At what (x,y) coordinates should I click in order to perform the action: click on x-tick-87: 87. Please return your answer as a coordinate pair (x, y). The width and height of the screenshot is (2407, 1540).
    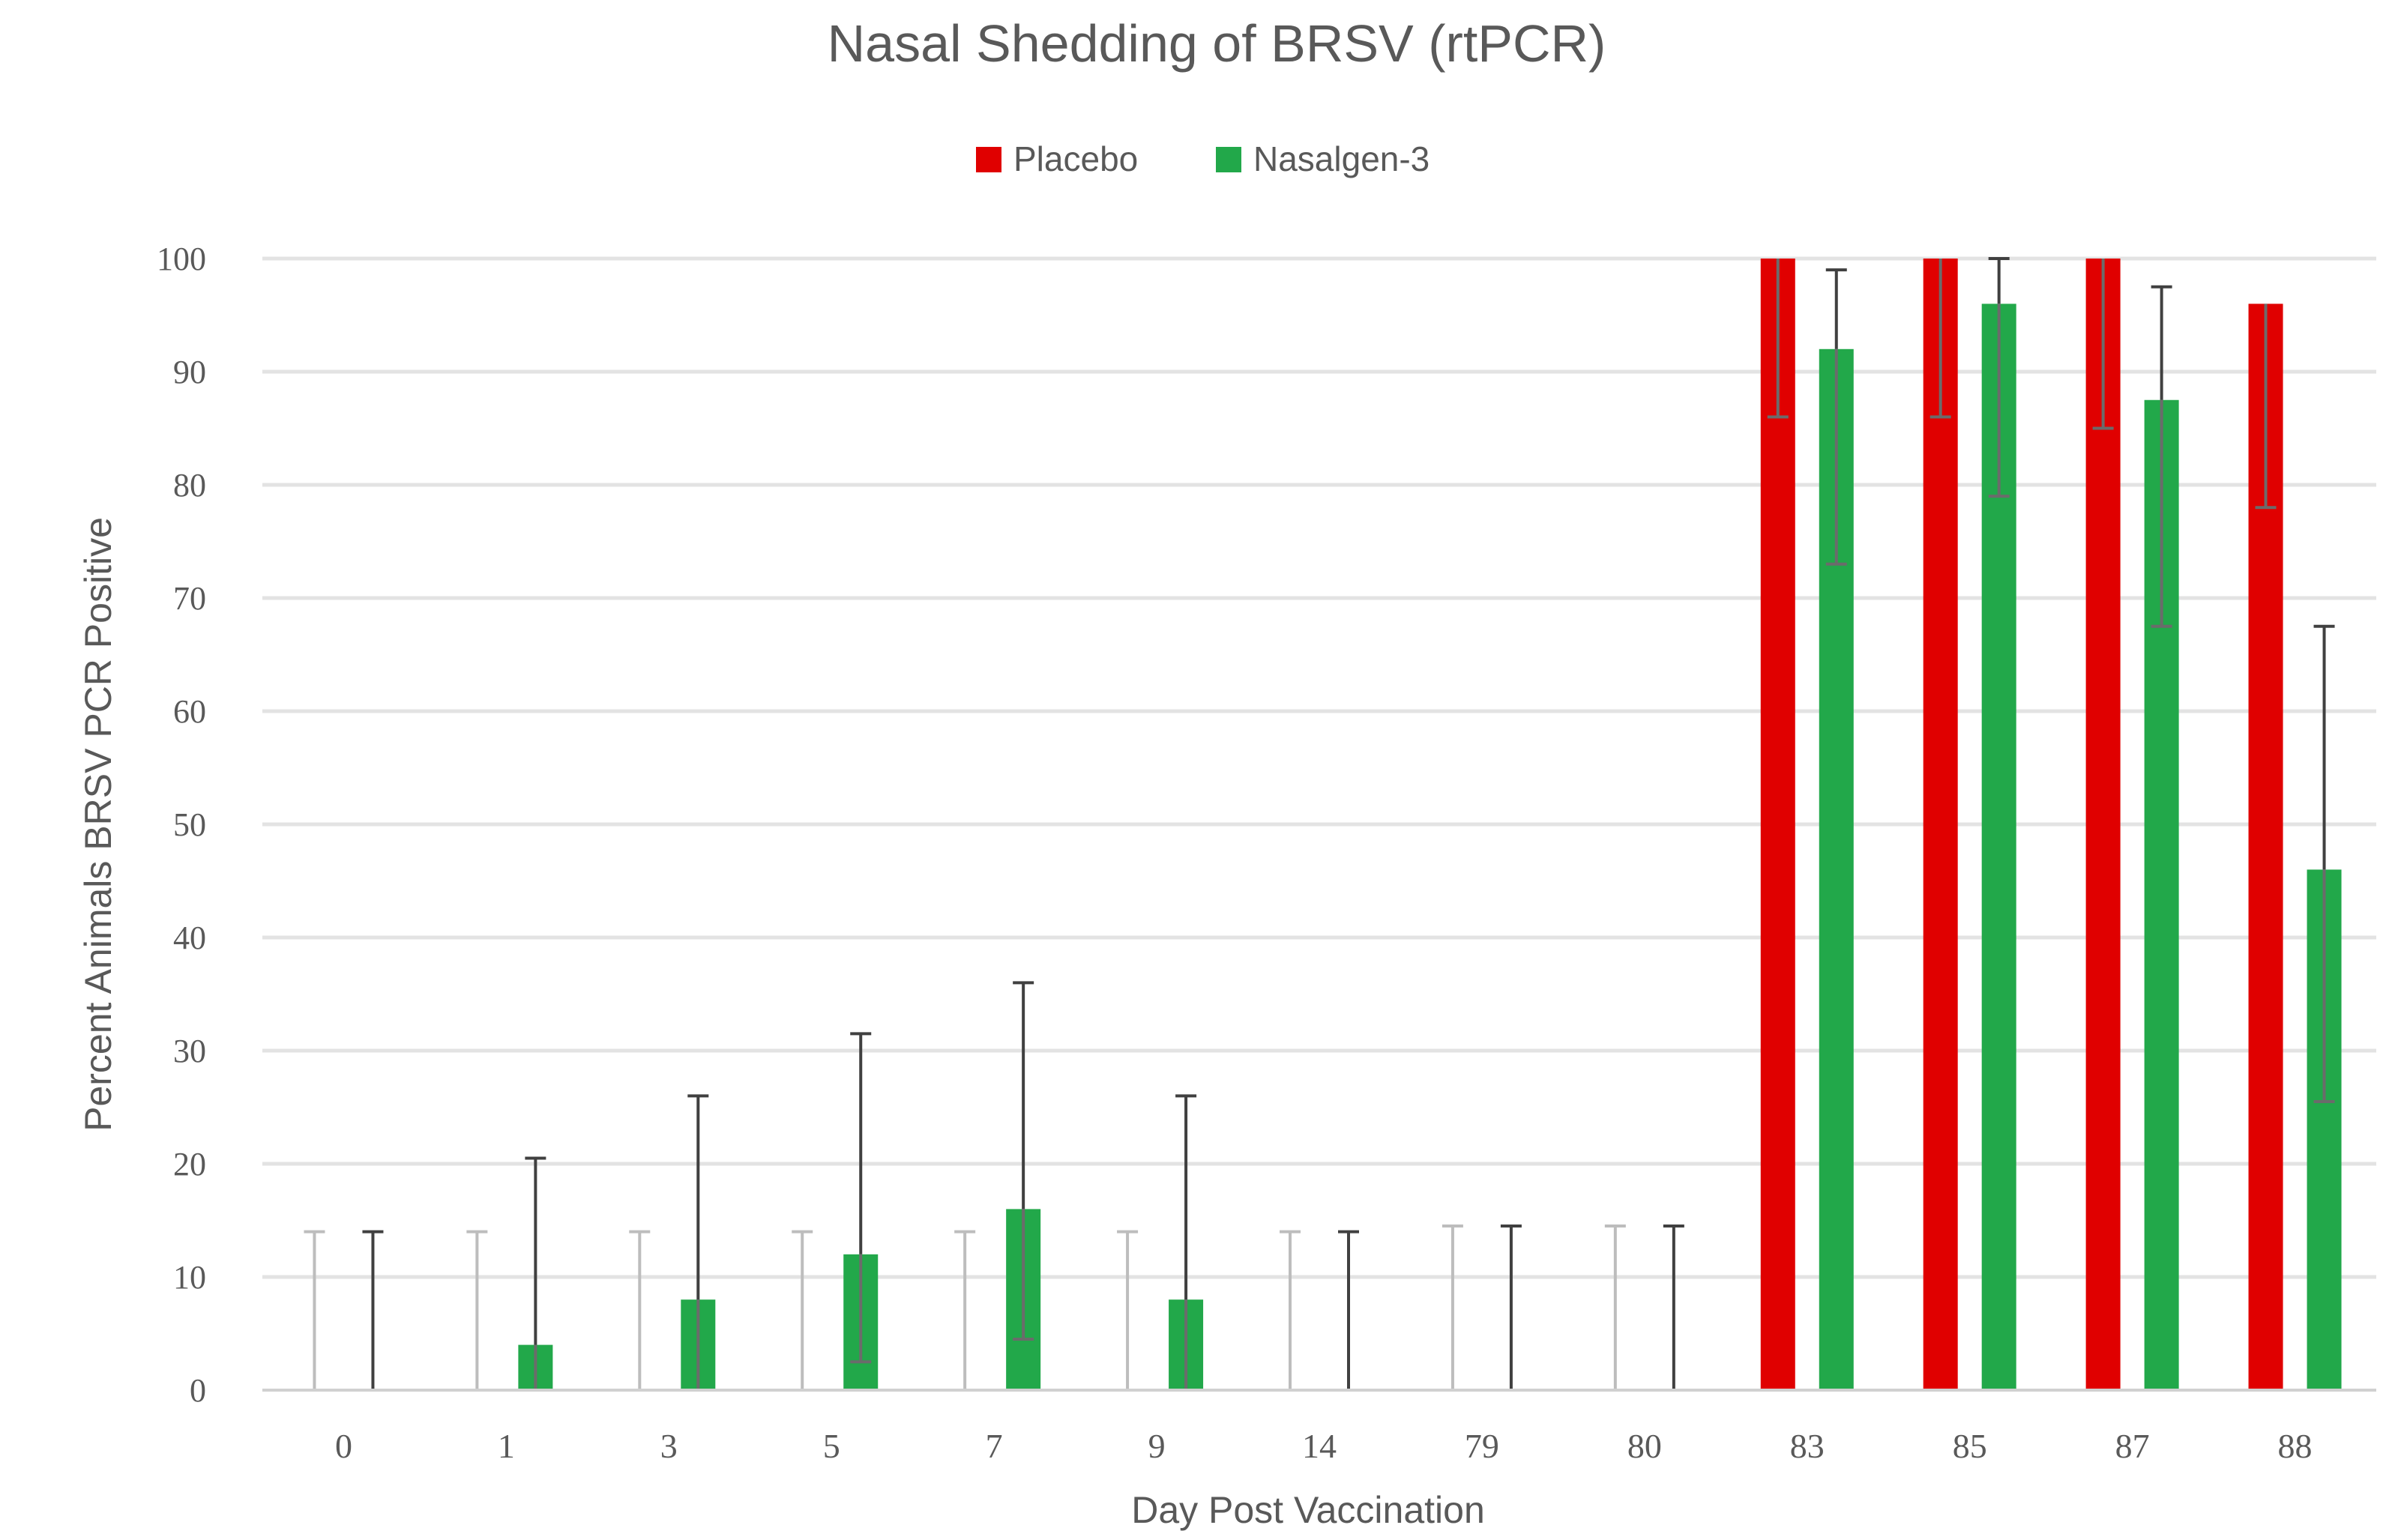
    Looking at the image, I should click on (2132, 1446).